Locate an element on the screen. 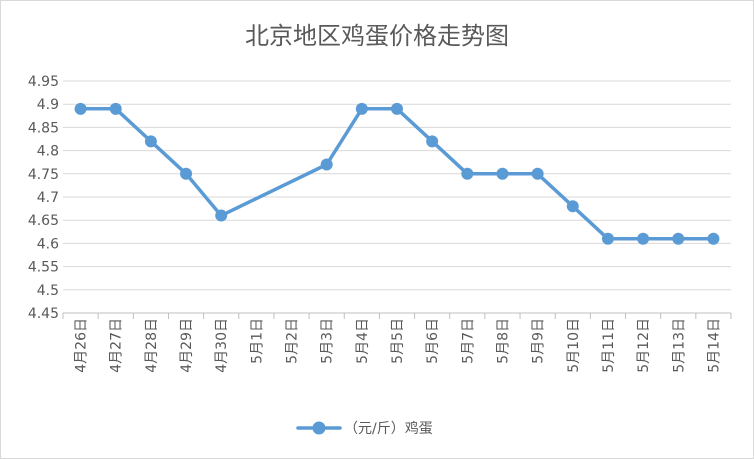  x-tick-label: 5月10日 is located at coordinates (574, 345).